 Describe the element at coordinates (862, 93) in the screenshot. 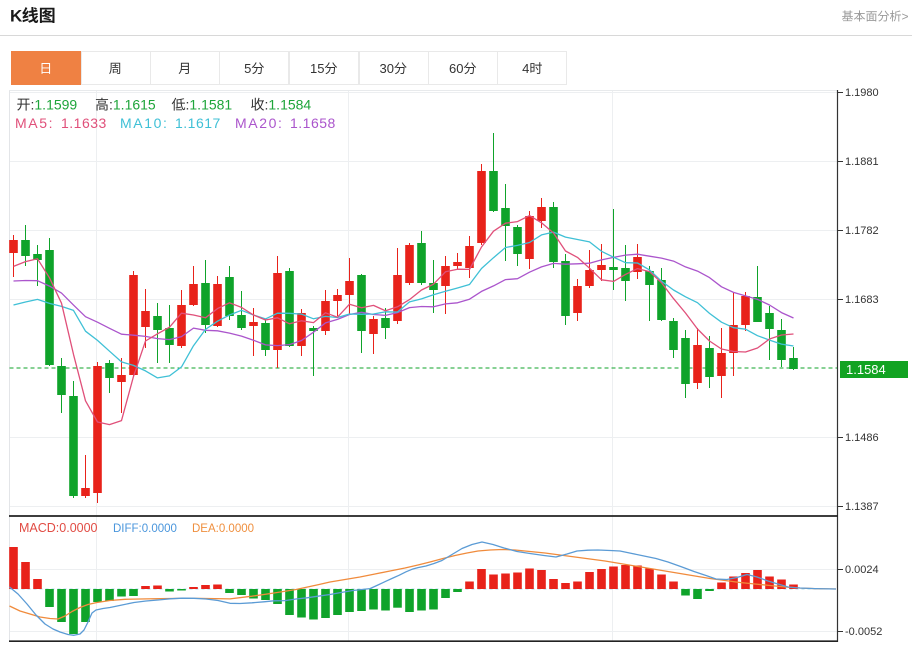

I see `svg-text: 1.1980` at that location.